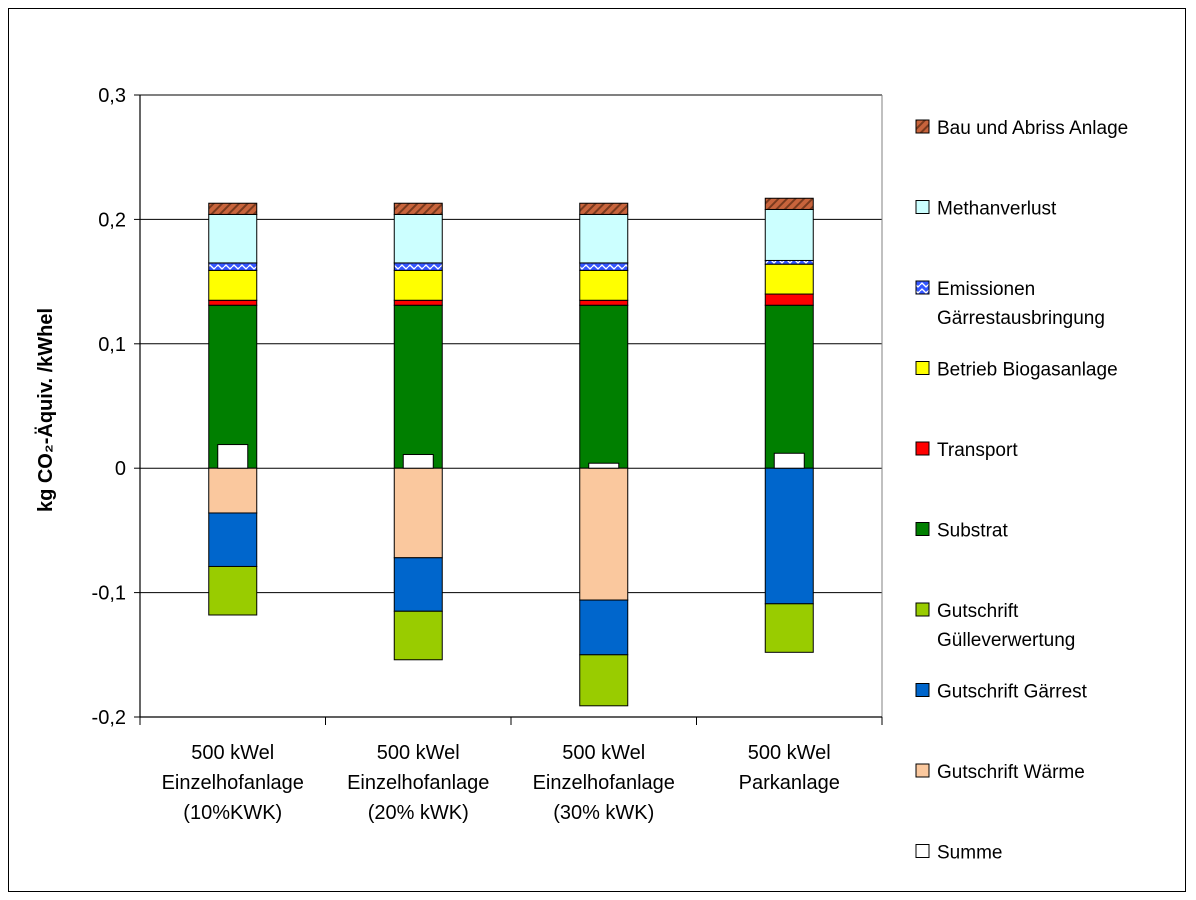 The width and height of the screenshot is (1196, 900). Describe the element at coordinates (986, 289) in the screenshot. I see `legend-label: Emissionen` at that location.